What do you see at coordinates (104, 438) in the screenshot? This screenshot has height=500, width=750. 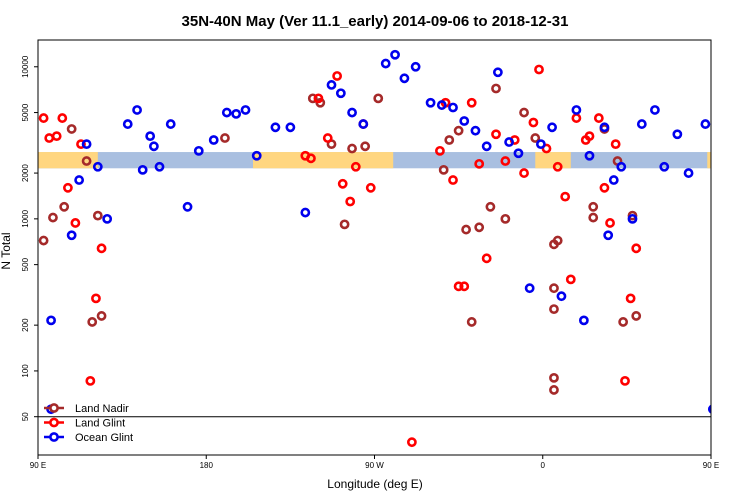 I see `legend-label: Ocean Glint` at bounding box center [104, 438].